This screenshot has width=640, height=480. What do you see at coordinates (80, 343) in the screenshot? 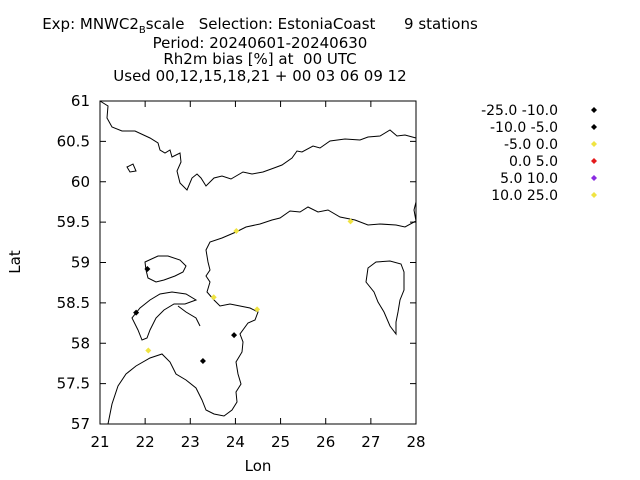
I see `y-tick-label-2: 58` at bounding box center [80, 343].